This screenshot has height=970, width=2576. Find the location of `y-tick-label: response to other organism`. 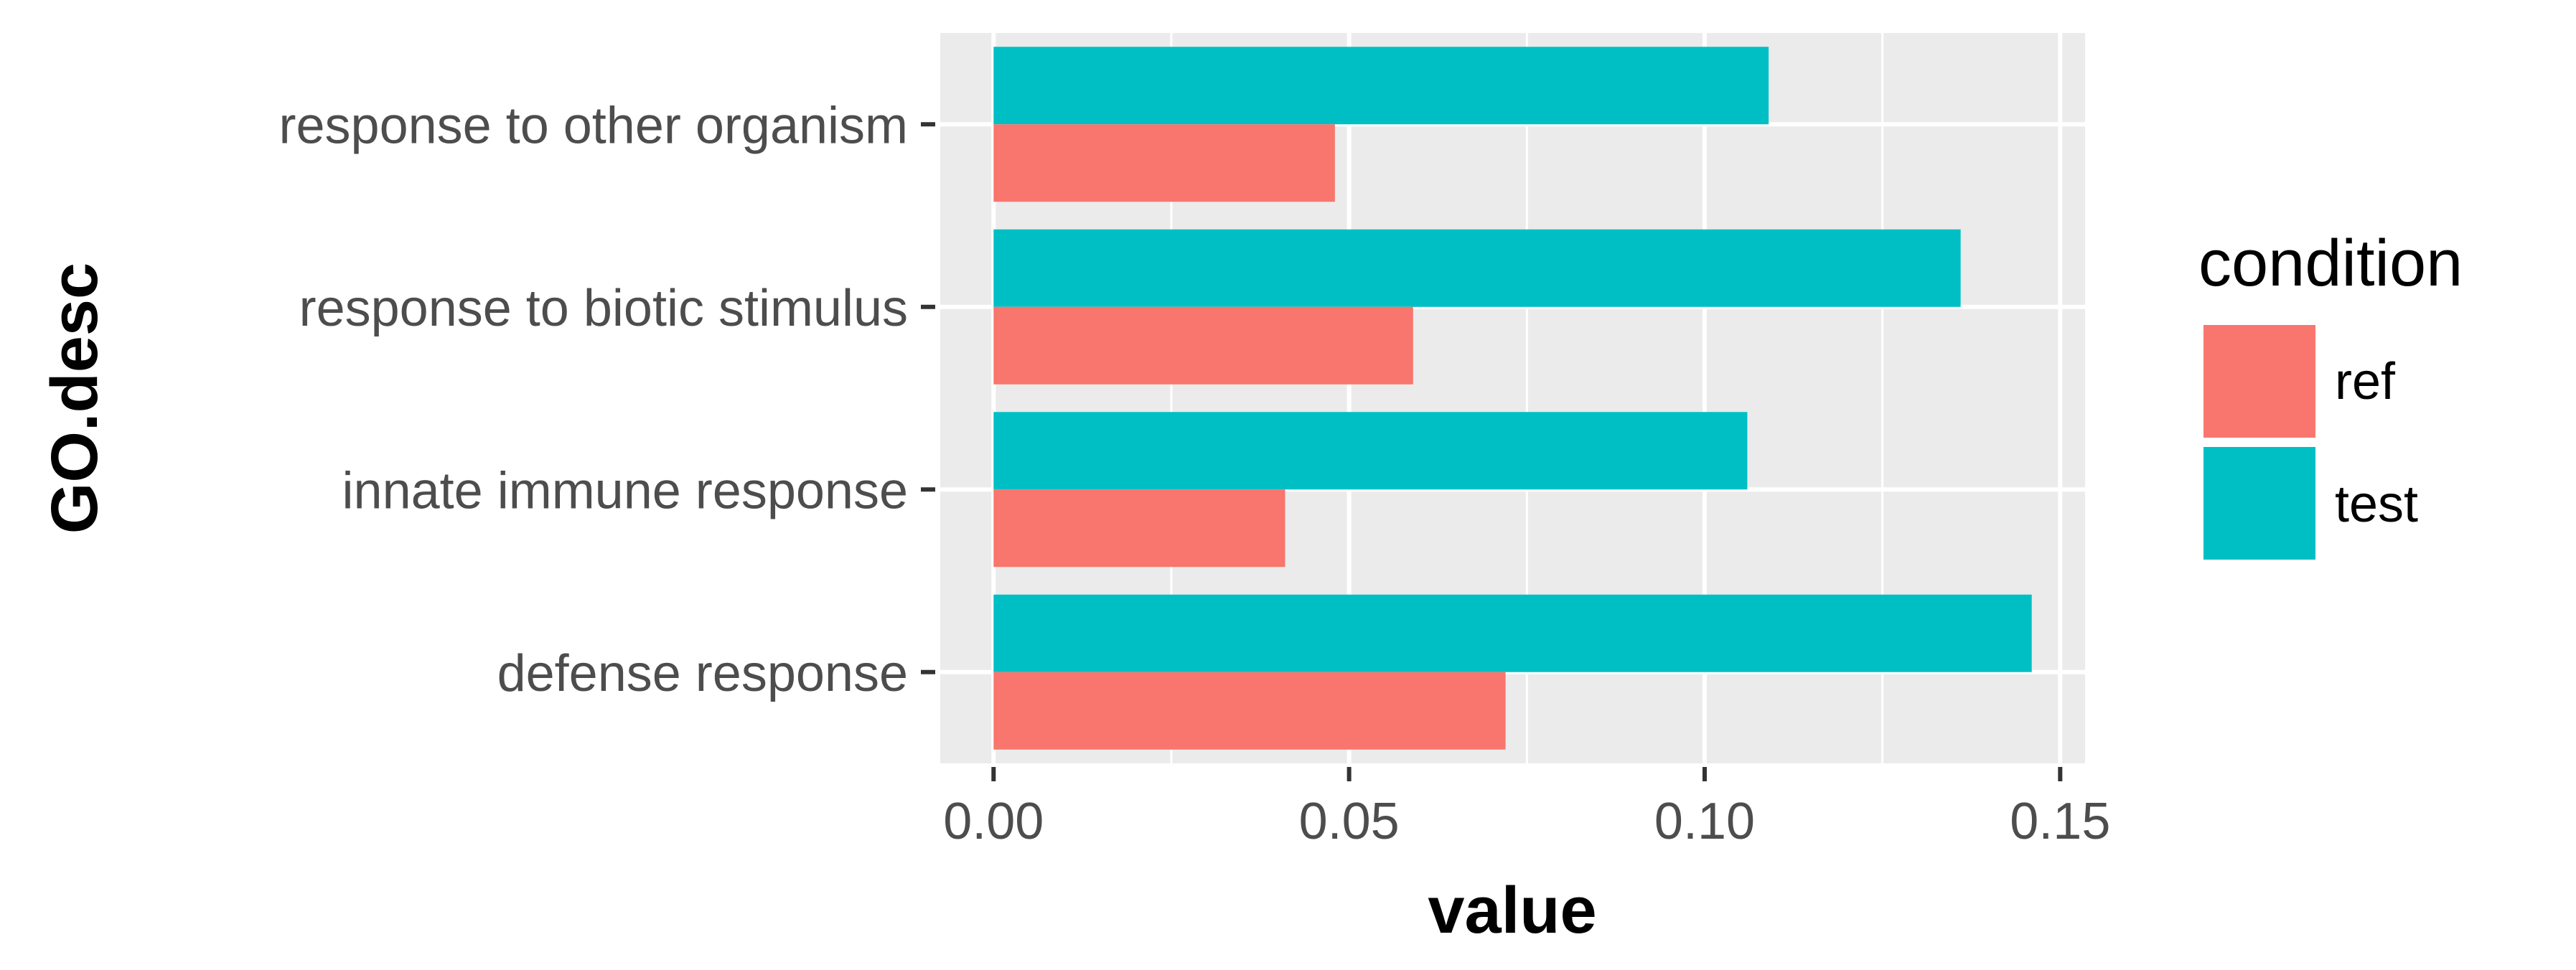

y-tick-label: response to other organism is located at coordinates (594, 125).